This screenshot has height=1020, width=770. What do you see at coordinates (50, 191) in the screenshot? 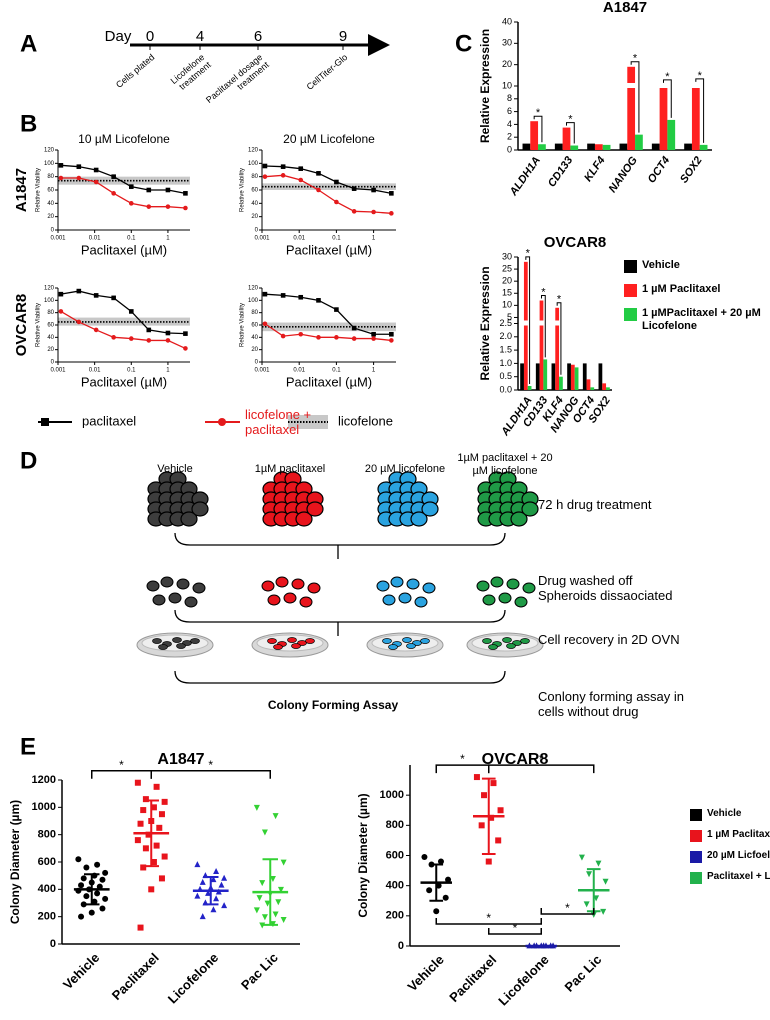
I see `y-tick-label: 60` at bounding box center [50, 191].